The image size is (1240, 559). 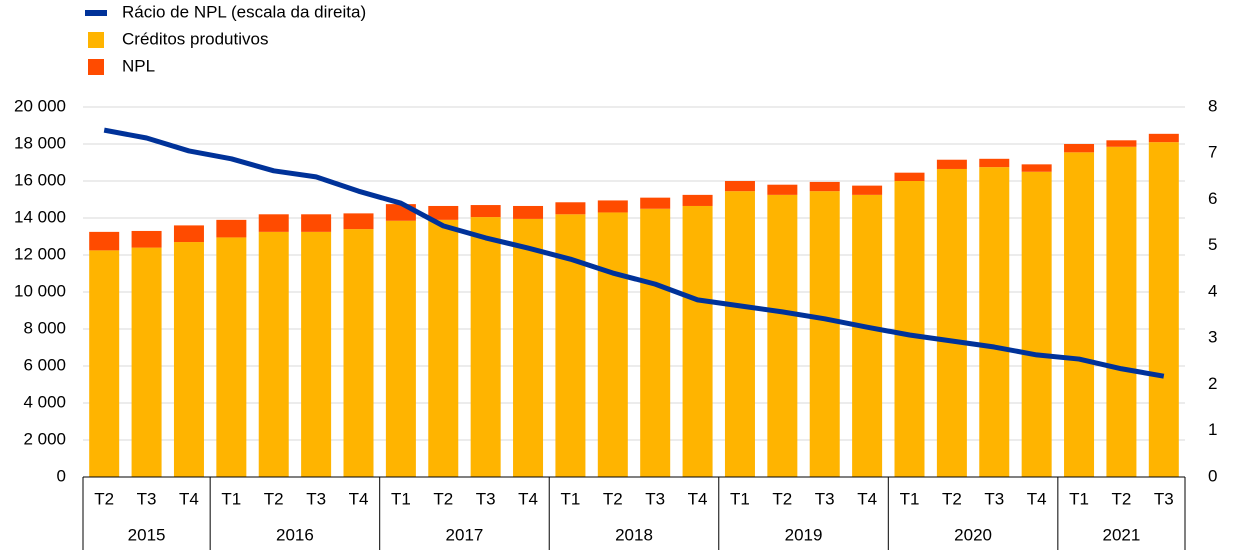 What do you see at coordinates (1122, 534) in the screenshot?
I see `x-group-label: 2021` at bounding box center [1122, 534].